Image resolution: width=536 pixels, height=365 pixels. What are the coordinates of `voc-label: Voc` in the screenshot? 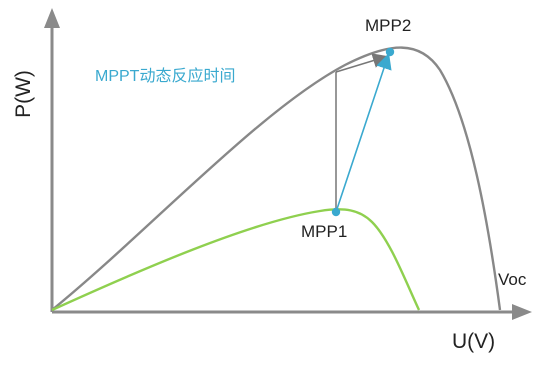 It's located at (512, 279).